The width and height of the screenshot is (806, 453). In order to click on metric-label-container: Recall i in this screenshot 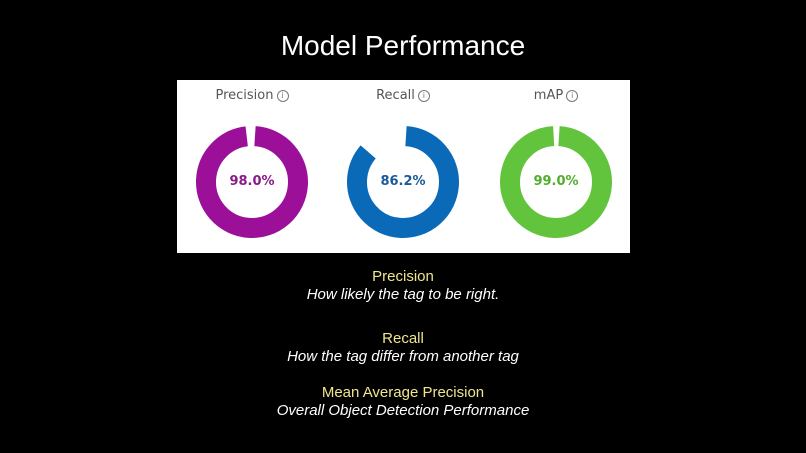, I will do `click(403, 95)`.